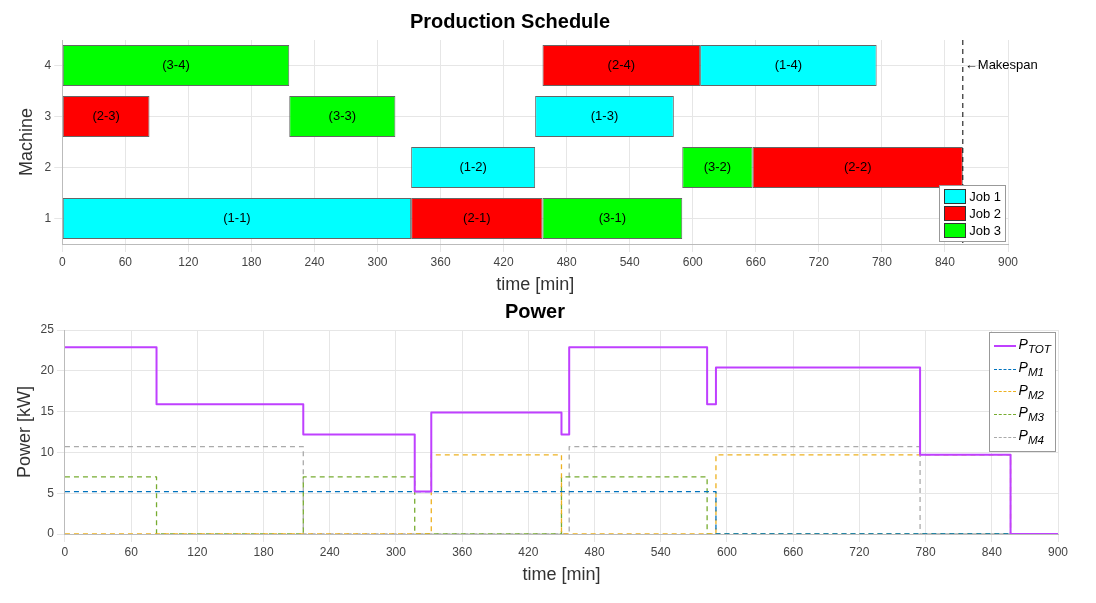 Image resolution: width=1096 pixels, height=603 pixels. What do you see at coordinates (48, 64) in the screenshot?
I see `y-tick-label: 4` at bounding box center [48, 64].